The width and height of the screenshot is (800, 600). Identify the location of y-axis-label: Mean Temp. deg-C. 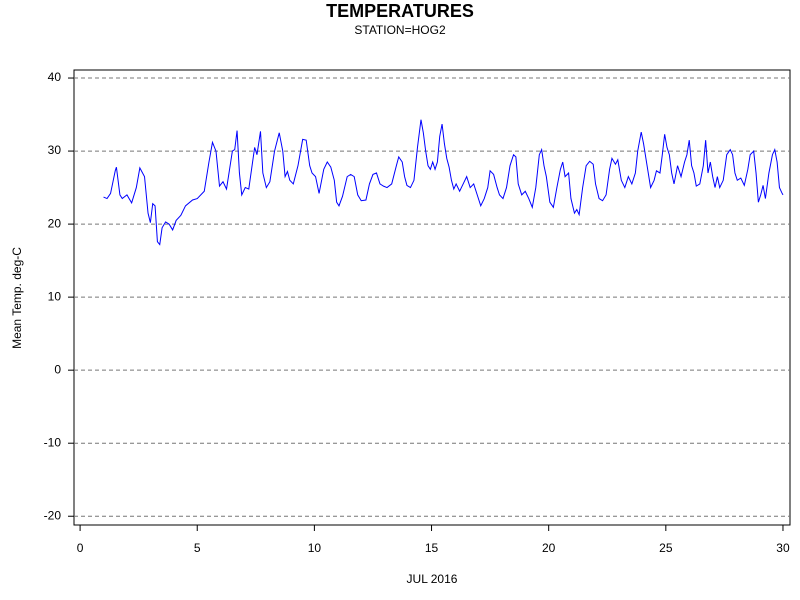
(17, 298).